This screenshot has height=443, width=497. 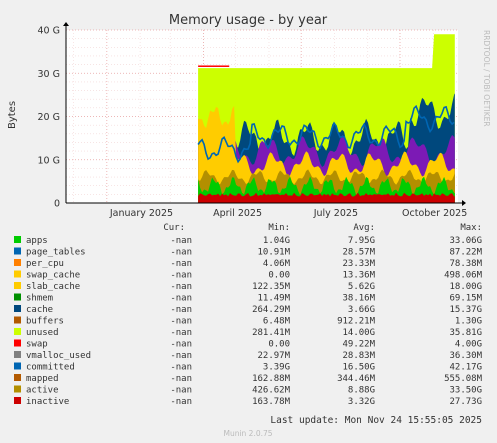 I want to click on legend-min: 6.48M, so click(x=277, y=322).